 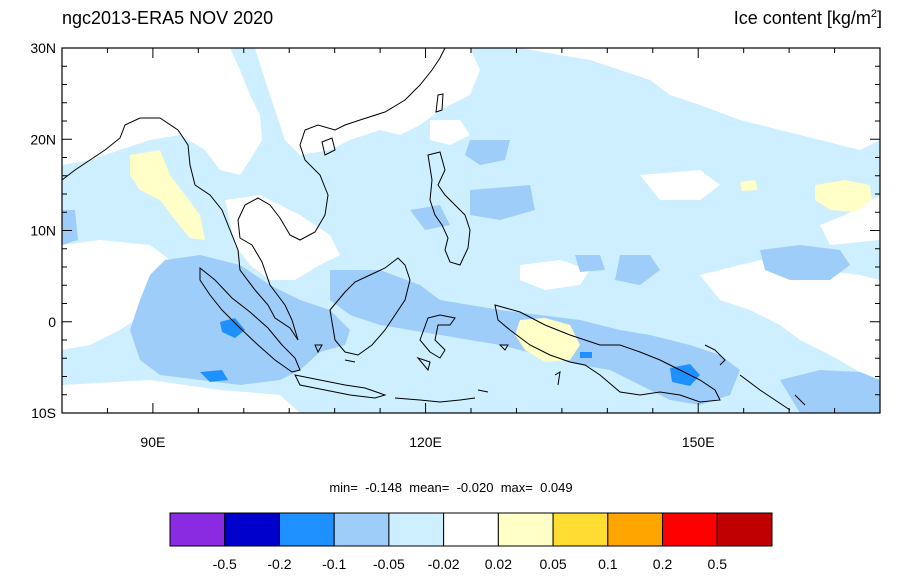 I want to click on lat-tick-label: 10N, so click(x=43, y=231).